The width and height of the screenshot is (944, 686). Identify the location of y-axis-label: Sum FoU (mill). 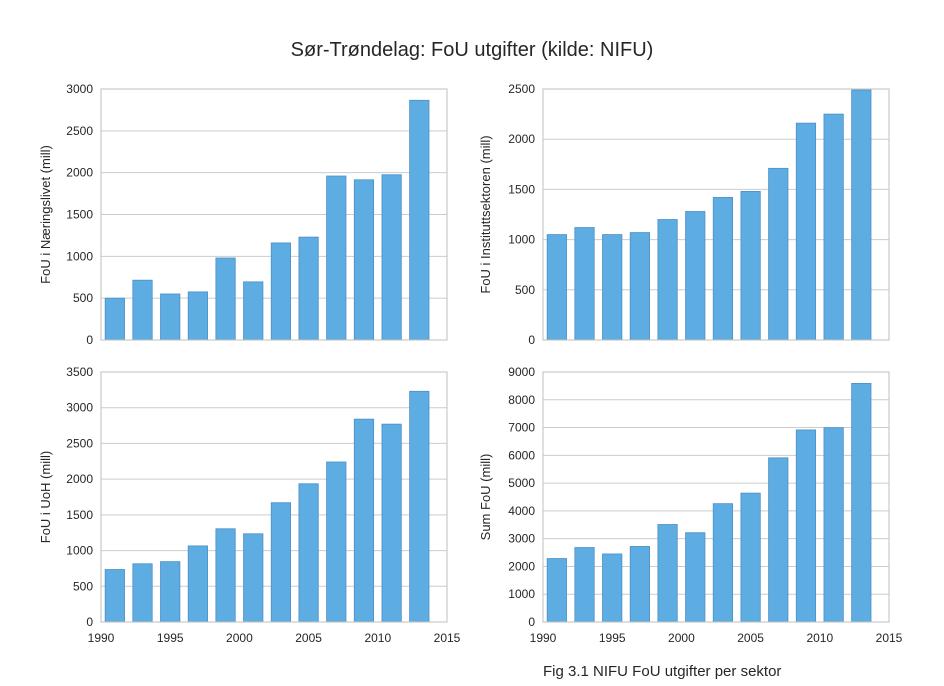
(485, 497).